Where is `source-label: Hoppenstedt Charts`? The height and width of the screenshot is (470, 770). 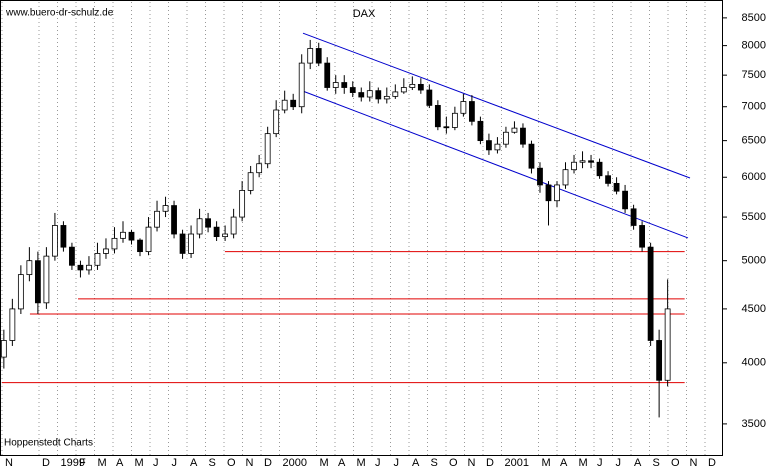
source-label: Hoppenstedt Charts is located at coordinates (48, 443).